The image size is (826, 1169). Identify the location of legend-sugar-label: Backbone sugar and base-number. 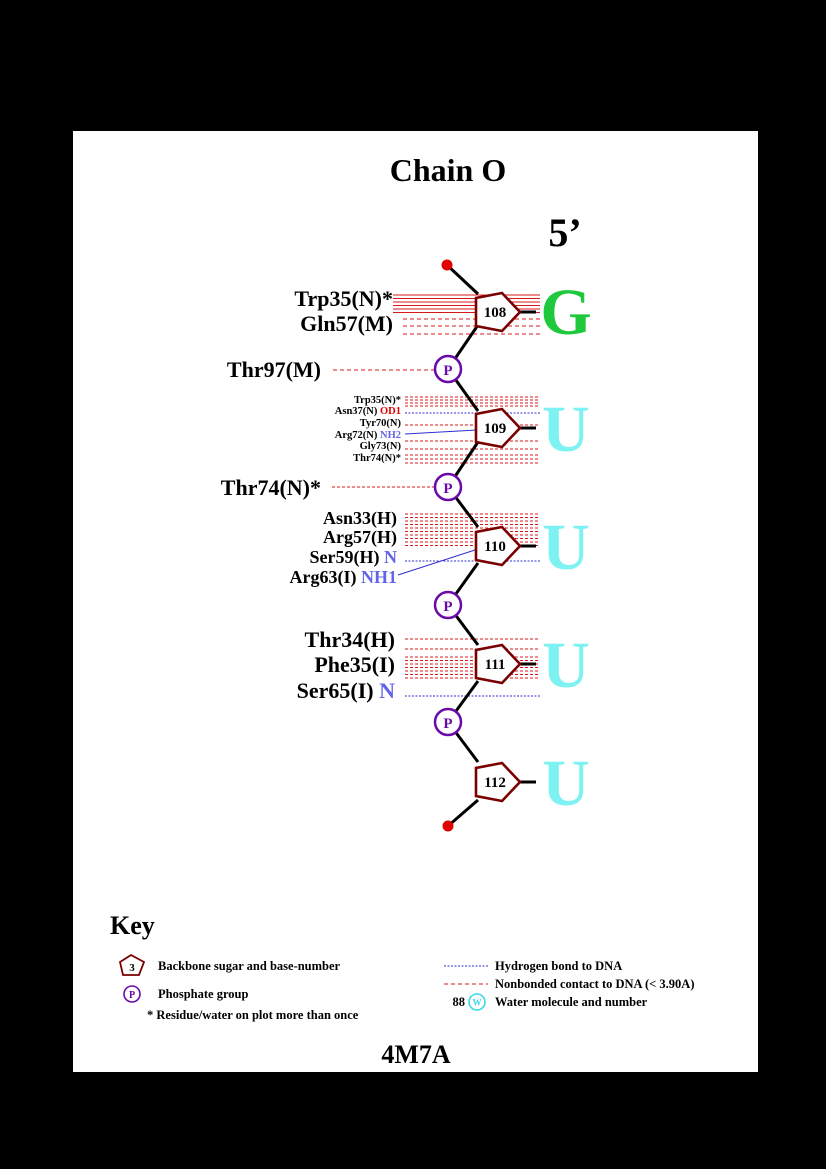
(249, 966).